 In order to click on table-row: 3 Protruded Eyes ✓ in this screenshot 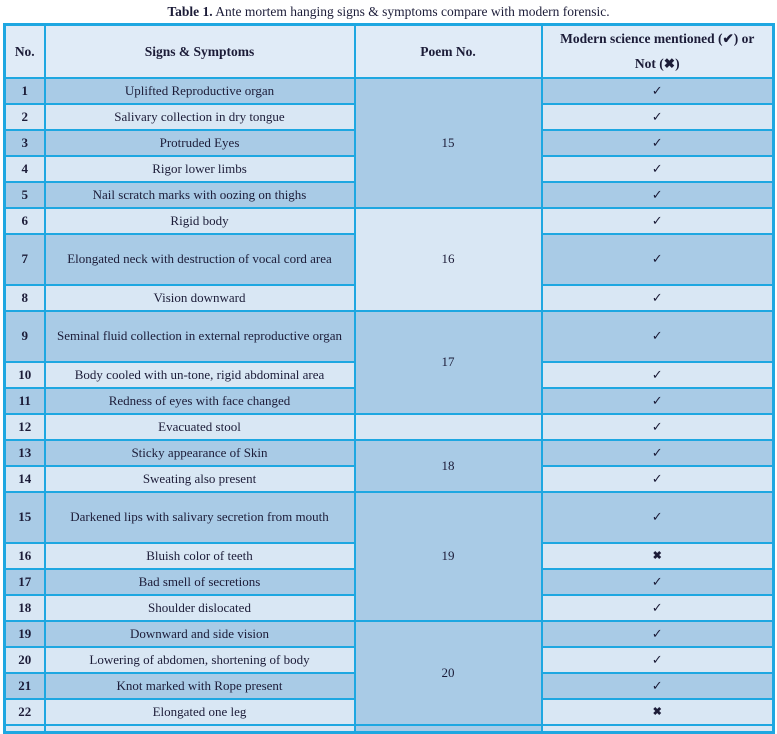, I will do `click(389, 142)`.